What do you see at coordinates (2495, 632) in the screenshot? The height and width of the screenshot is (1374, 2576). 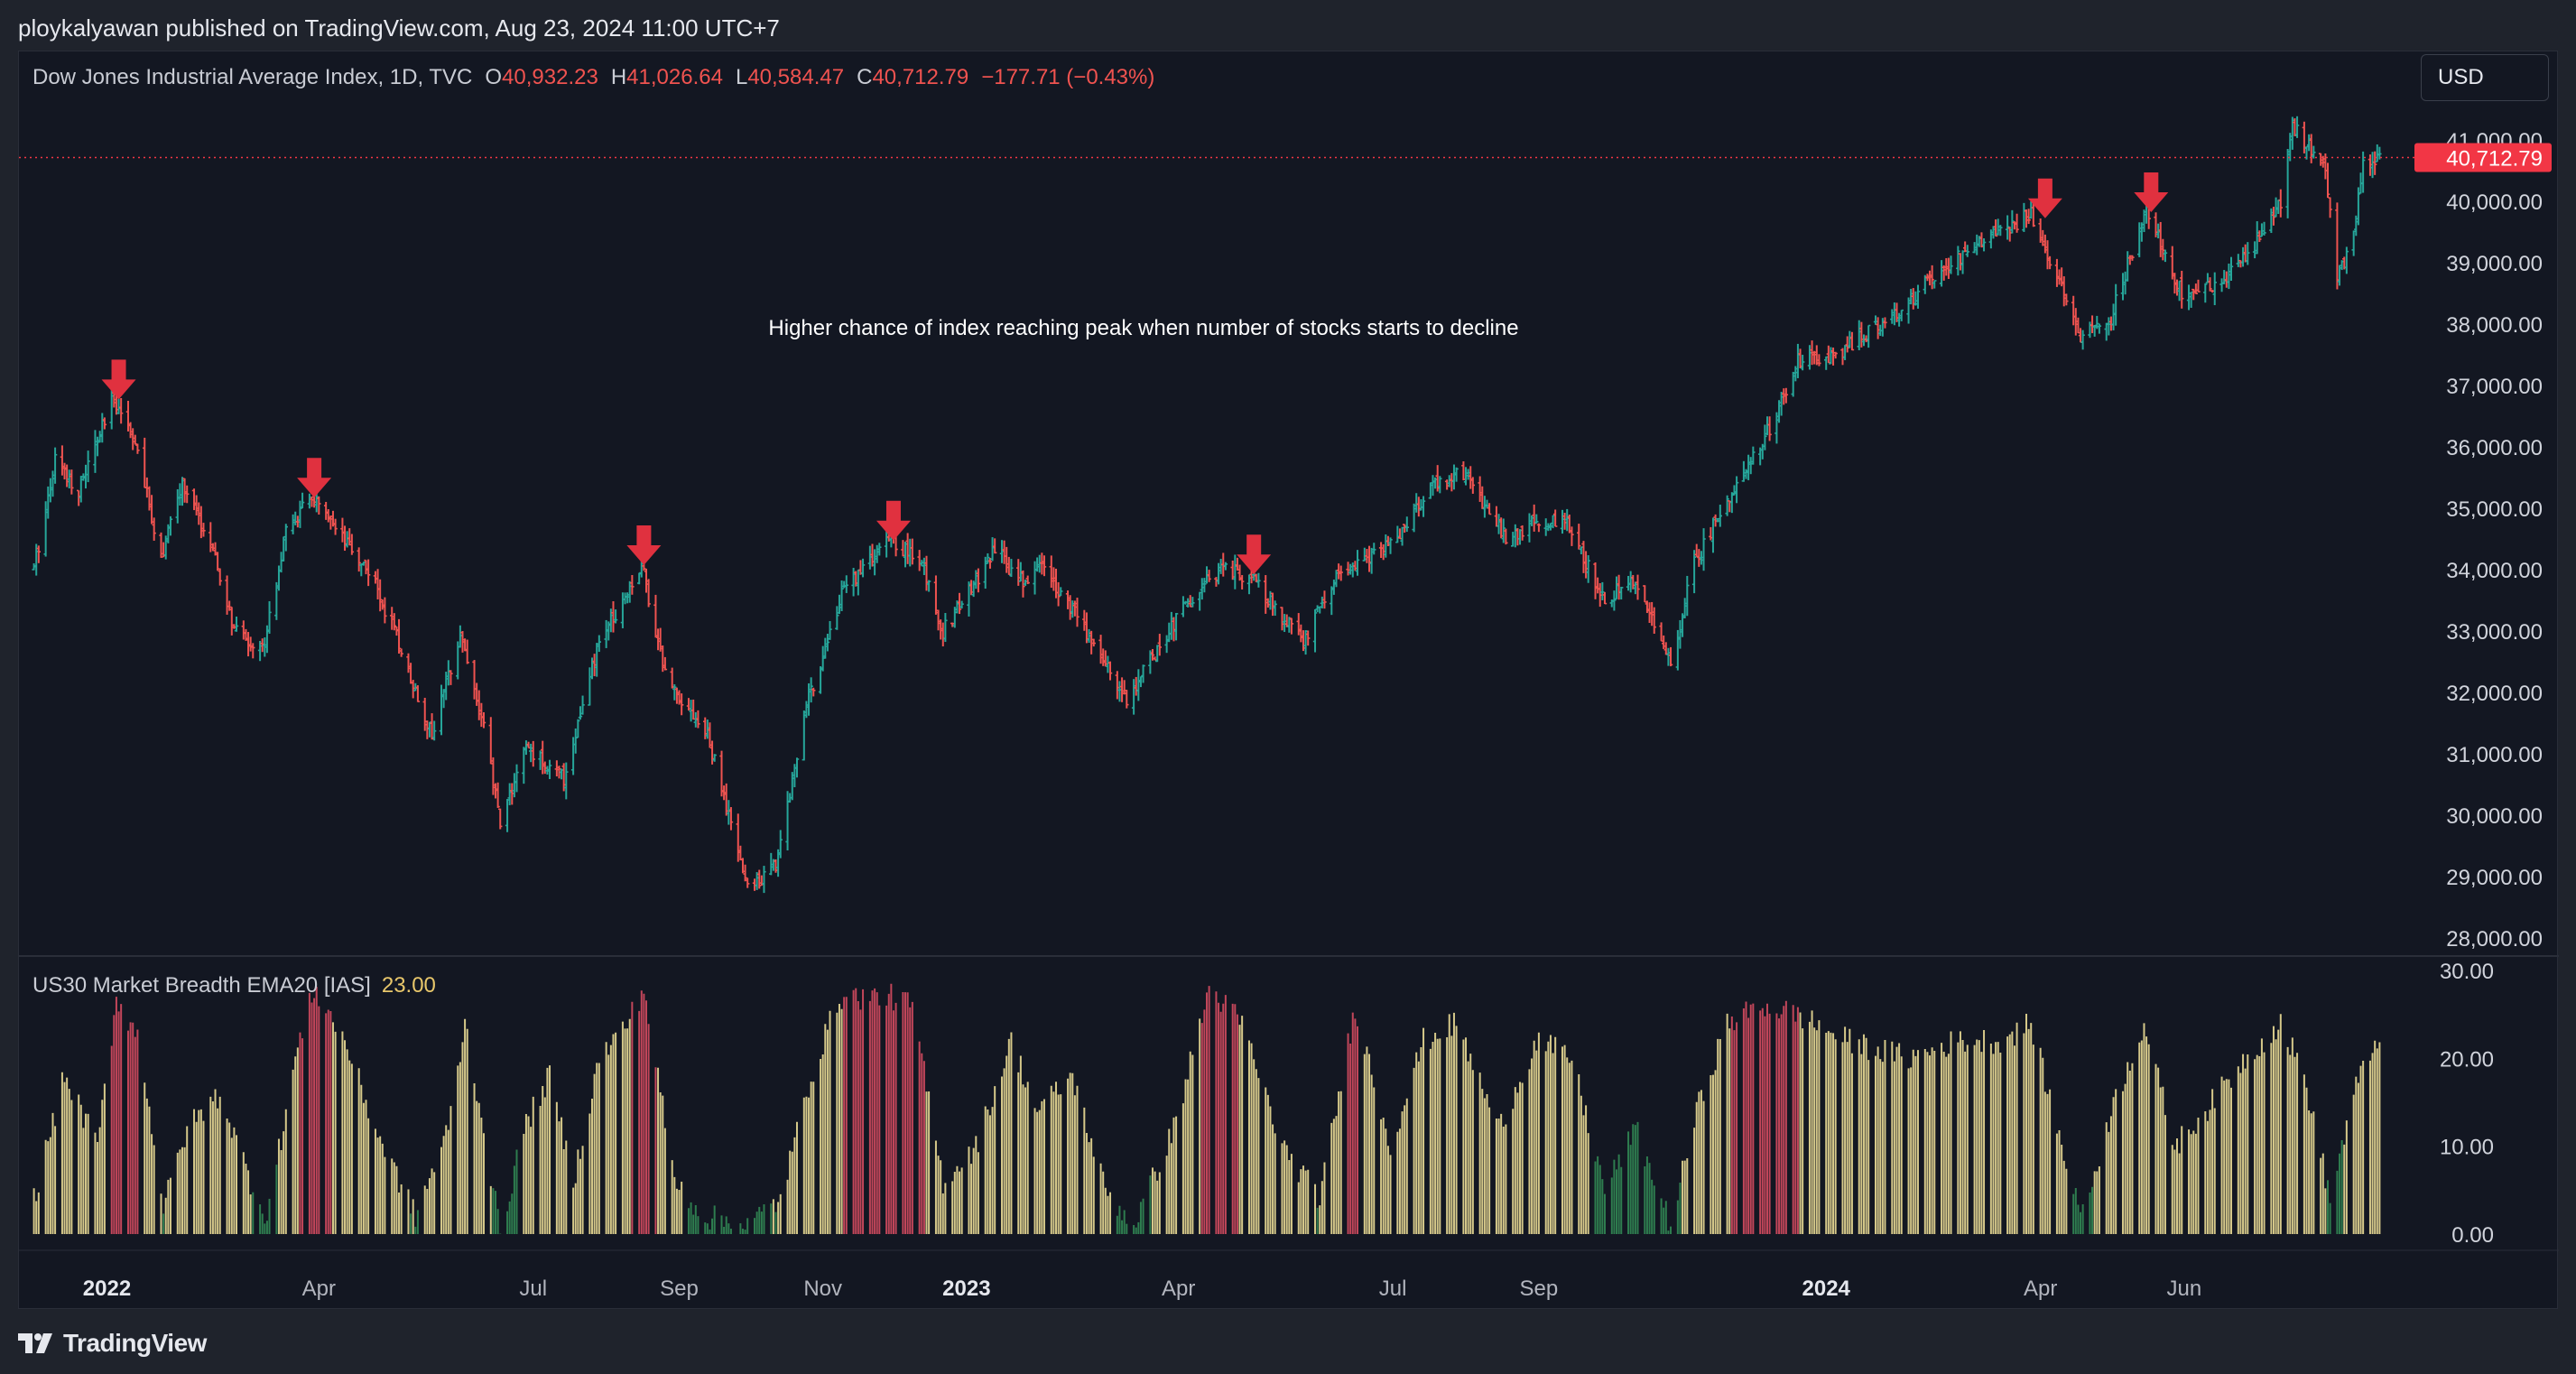 I see `price-tick-label: 33,000.00` at bounding box center [2495, 632].